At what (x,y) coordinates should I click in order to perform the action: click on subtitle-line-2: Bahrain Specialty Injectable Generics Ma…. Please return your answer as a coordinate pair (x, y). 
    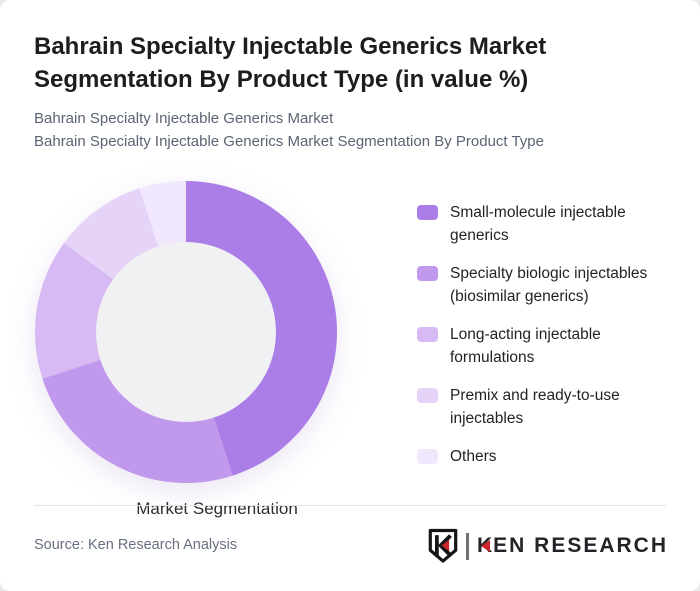
    Looking at the image, I should click on (289, 141).